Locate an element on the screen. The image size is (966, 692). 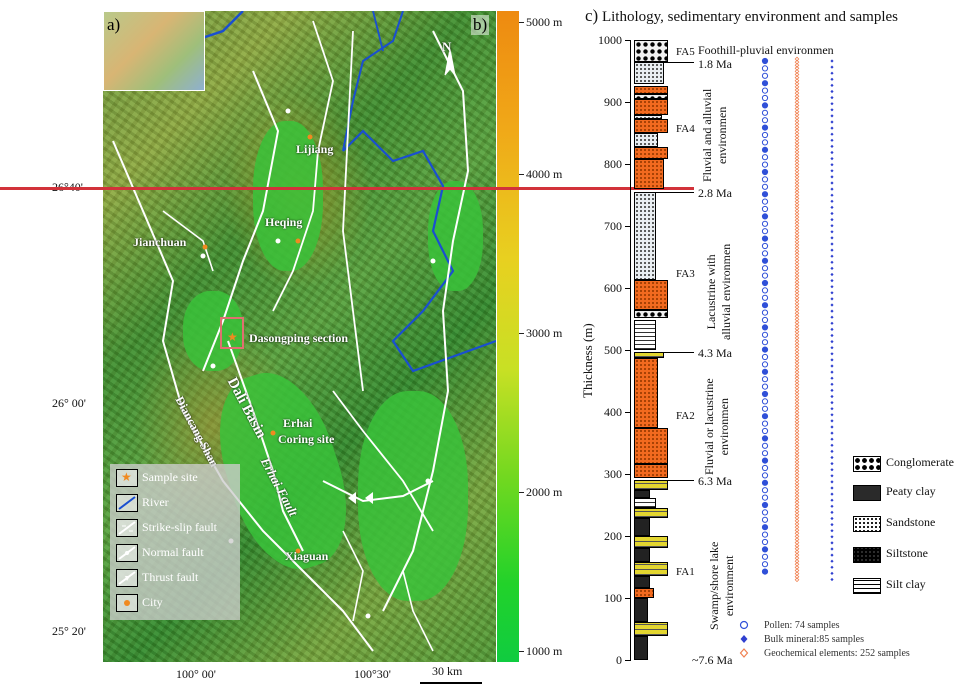
legend-city: City is located at coordinates (152, 602).